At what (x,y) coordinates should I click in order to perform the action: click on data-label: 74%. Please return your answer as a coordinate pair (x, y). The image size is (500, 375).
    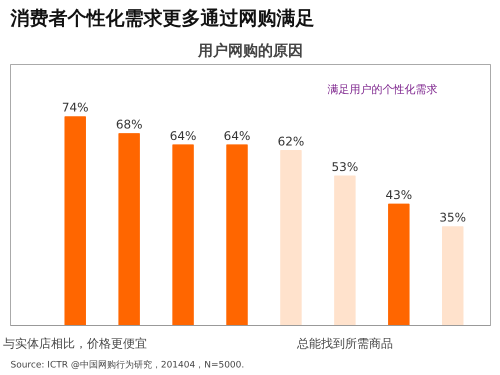
    Looking at the image, I should click on (75, 107).